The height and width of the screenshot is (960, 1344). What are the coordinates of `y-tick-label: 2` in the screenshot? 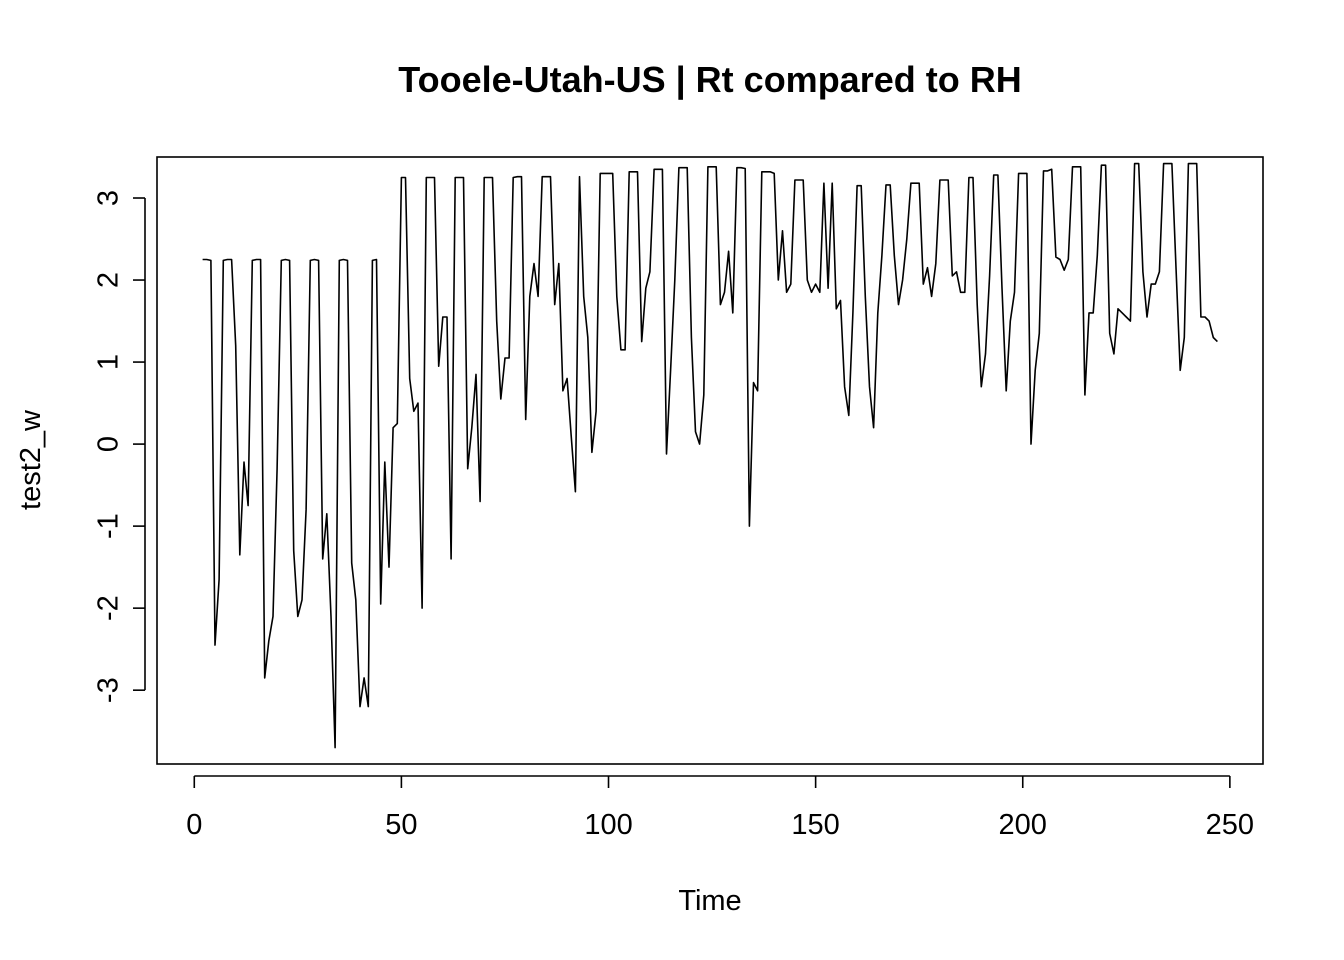 It's located at (109, 280).